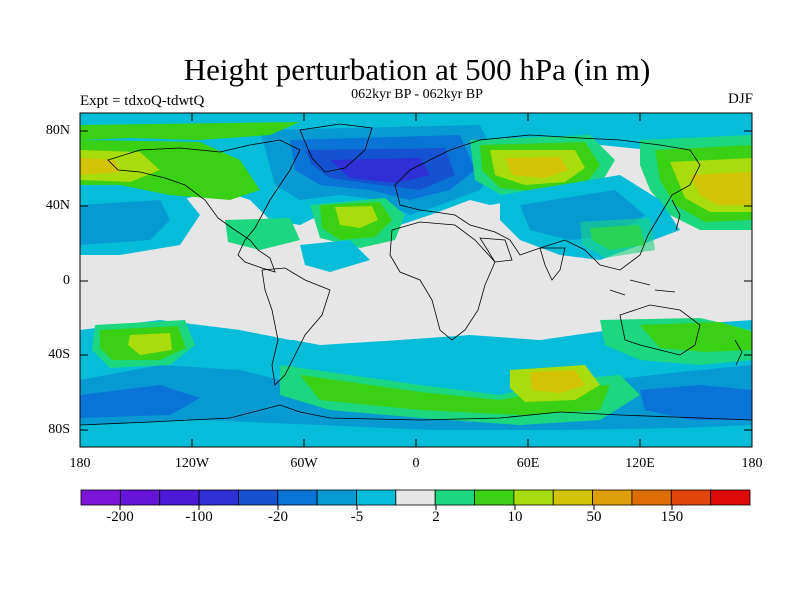 This screenshot has width=800, height=600. Describe the element at coordinates (696, 402) in the screenshot. I see `contour-so-low-aus` at that location.